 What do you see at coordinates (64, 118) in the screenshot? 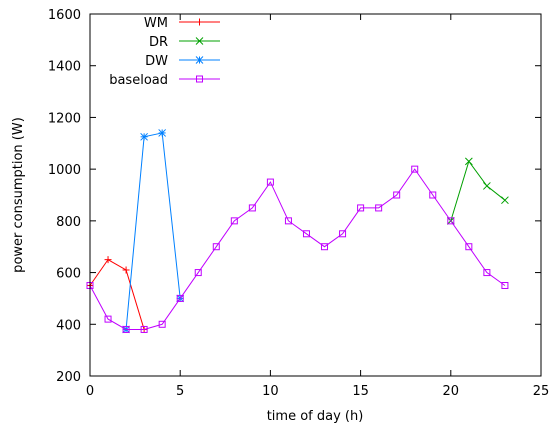
I see `y-tick-label: 1200` at bounding box center [64, 118].